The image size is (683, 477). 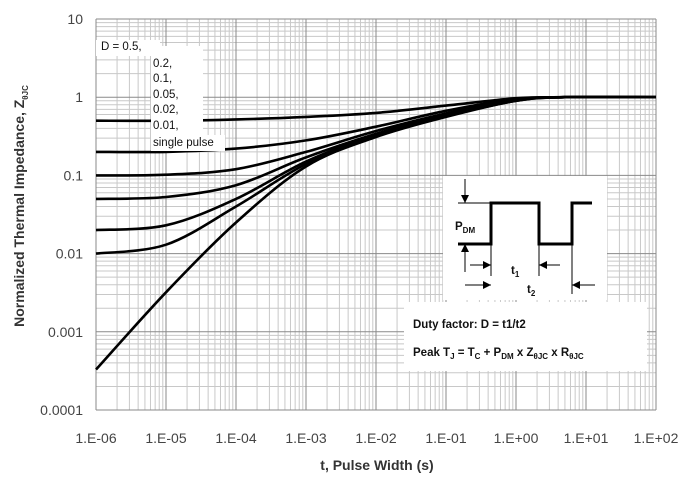 What do you see at coordinates (165, 438) in the screenshot?
I see `x-tick-label: 1.E-05` at bounding box center [165, 438].